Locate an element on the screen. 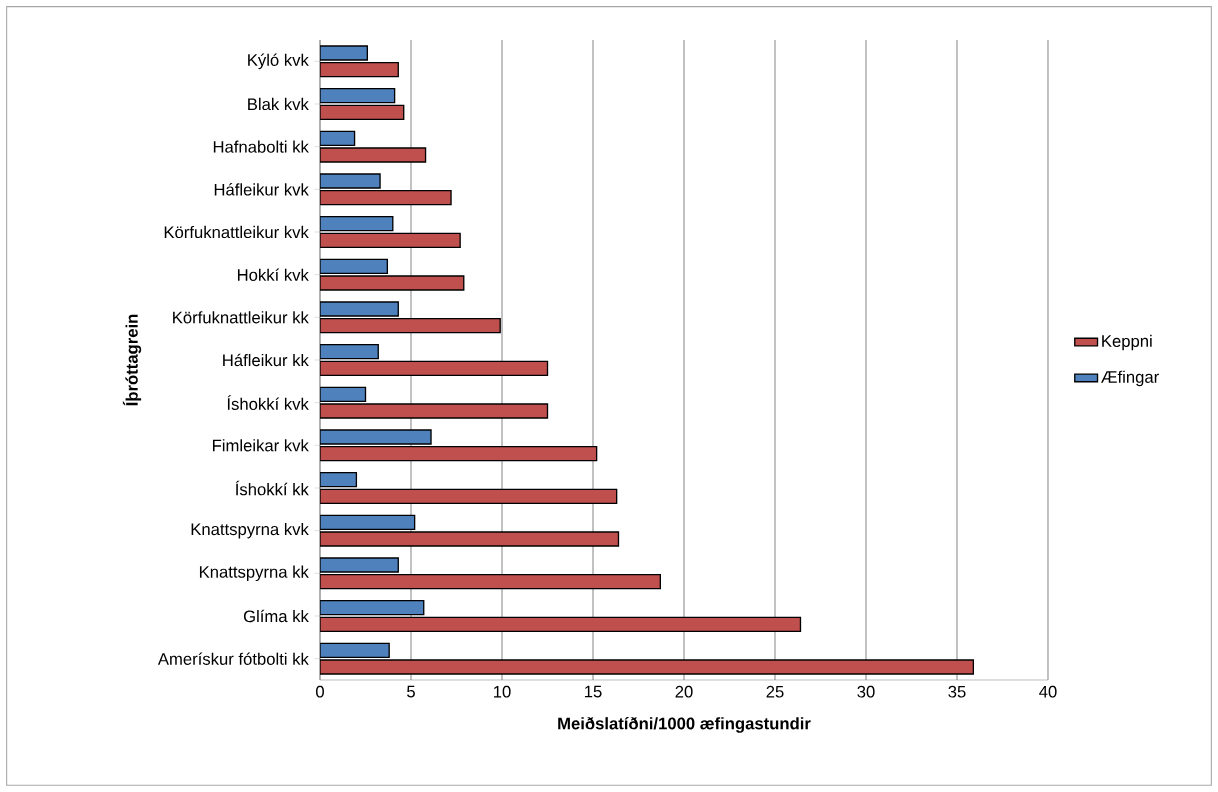 The height and width of the screenshot is (792, 1218). x-tick-label: 30 is located at coordinates (866, 691).